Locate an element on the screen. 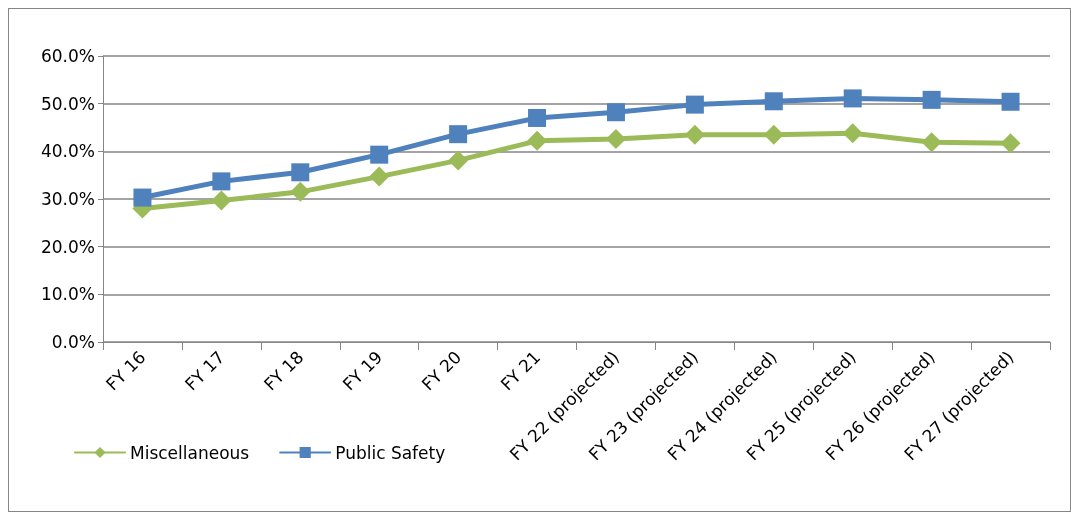 The height and width of the screenshot is (512, 1071). x-tick-label: FY 21 is located at coordinates (520, 370).